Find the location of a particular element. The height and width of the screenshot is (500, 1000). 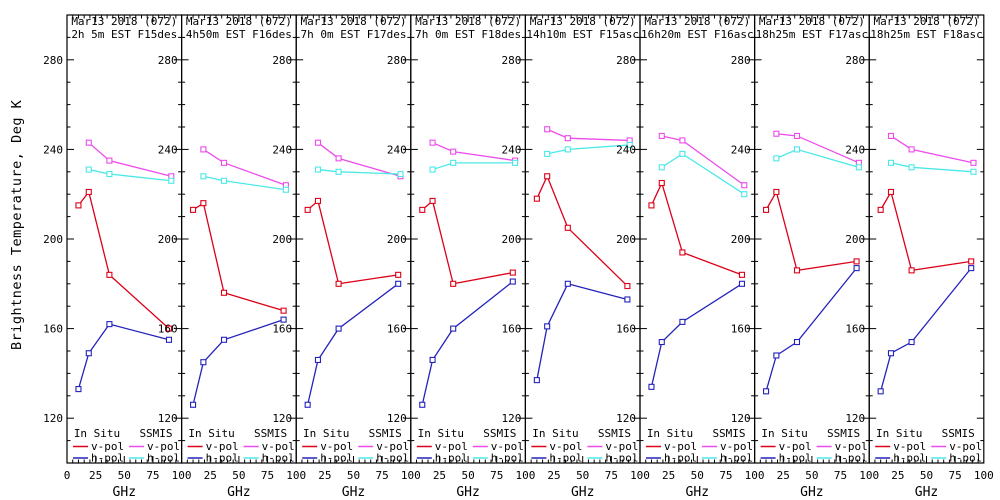

legend-ssmis-vpol-label: v-pol is located at coordinates (278, 446).